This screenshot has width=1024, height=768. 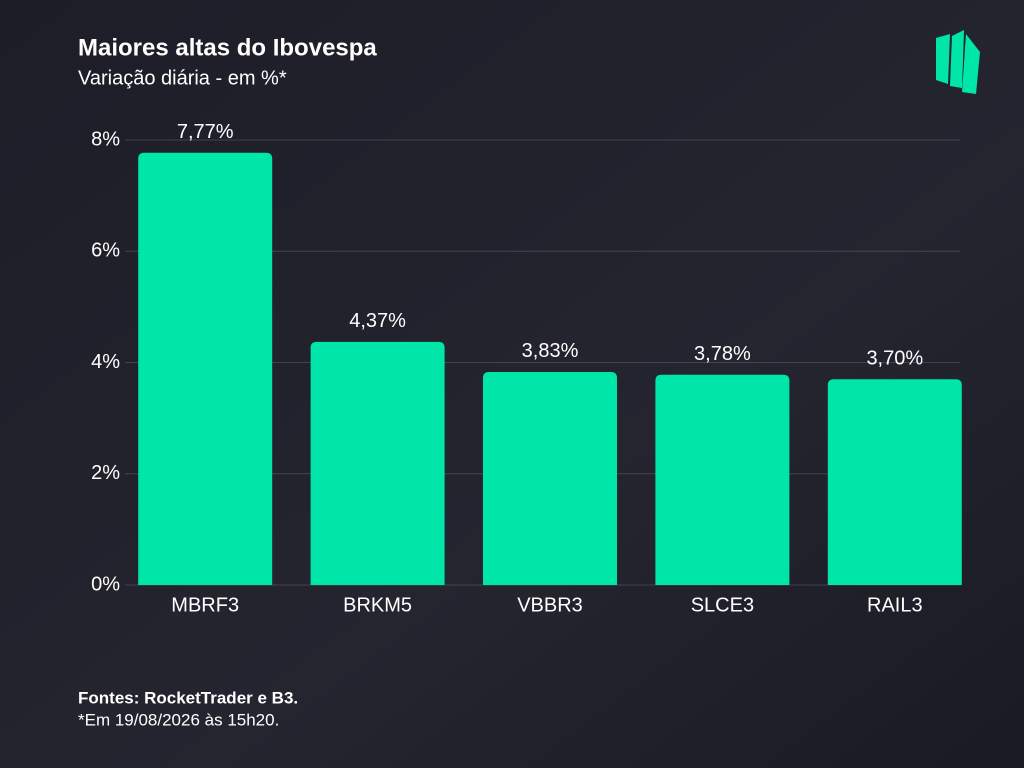 What do you see at coordinates (958, 62) in the screenshot?
I see `logo` at bounding box center [958, 62].